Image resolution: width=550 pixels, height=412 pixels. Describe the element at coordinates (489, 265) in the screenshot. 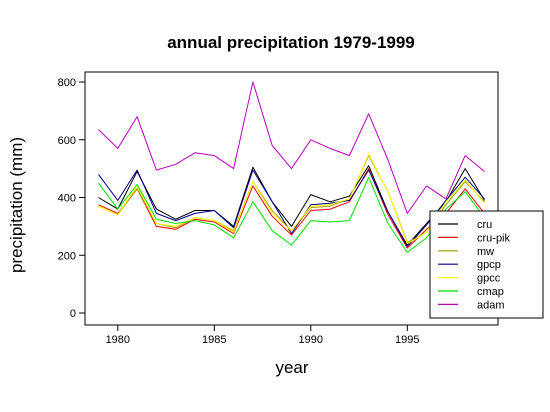

I see `legend-label-gpcp: gpcp` at that location.